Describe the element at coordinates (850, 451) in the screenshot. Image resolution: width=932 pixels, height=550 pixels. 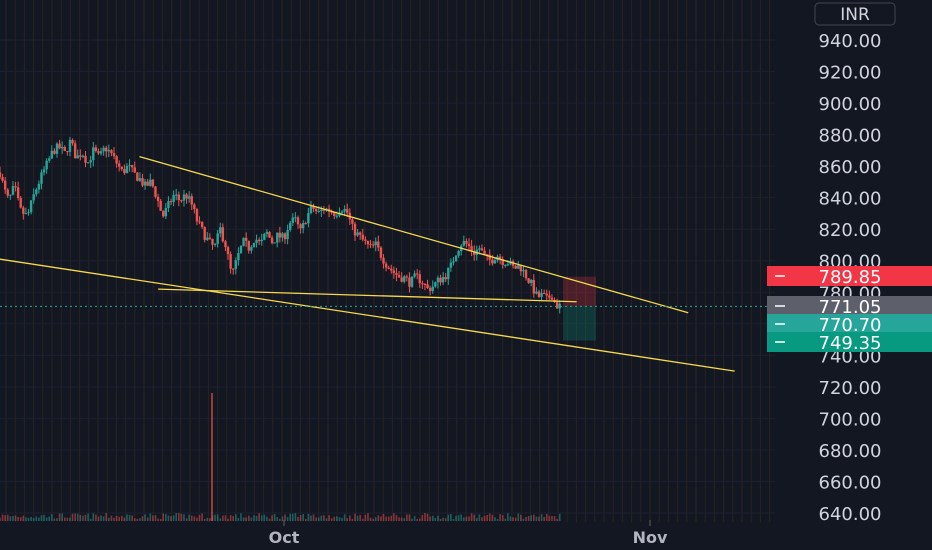
I see `y-tick-label: 680.00` at that location.